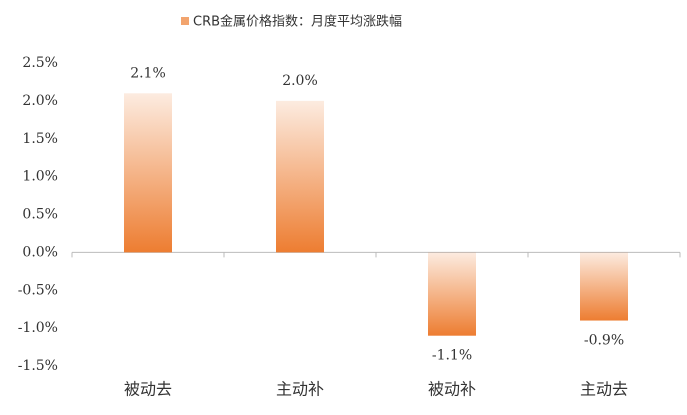  Describe the element at coordinates (452, 356) in the screenshot. I see `value-label: -1.1%` at that location.